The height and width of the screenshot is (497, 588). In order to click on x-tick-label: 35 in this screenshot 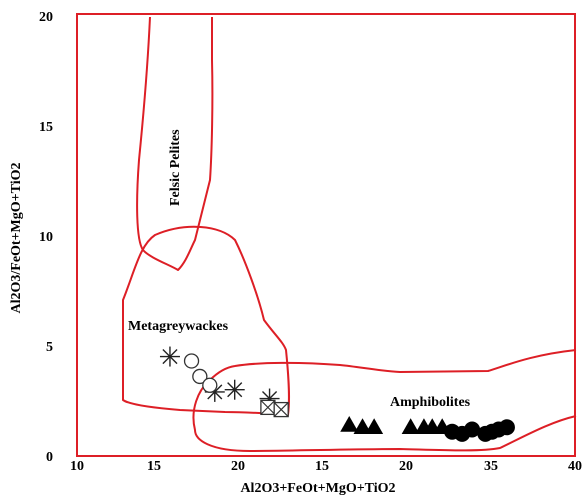, I will do `click(491, 466)`.